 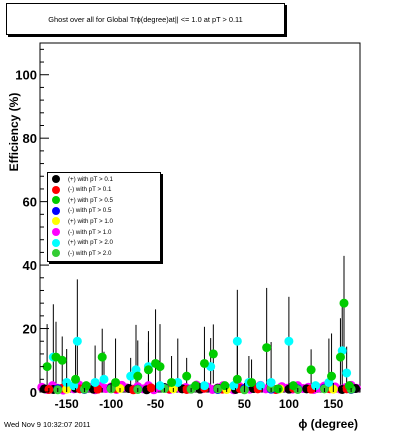 What do you see at coordinates (30, 202) in the screenshot?
I see `y-tick-label: 60` at bounding box center [30, 202].